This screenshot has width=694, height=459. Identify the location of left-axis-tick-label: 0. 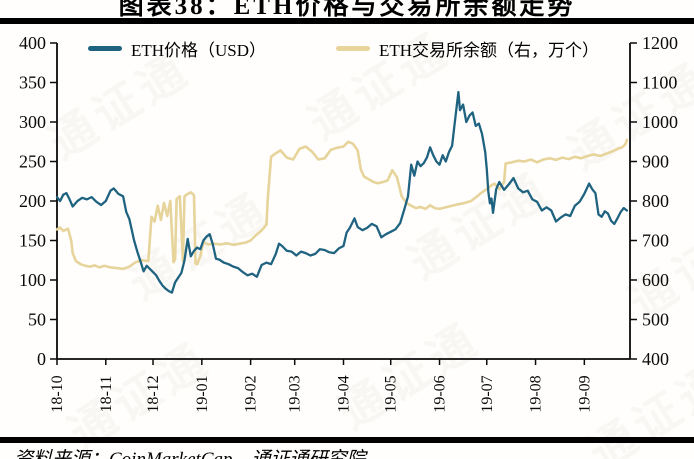
(41, 359).